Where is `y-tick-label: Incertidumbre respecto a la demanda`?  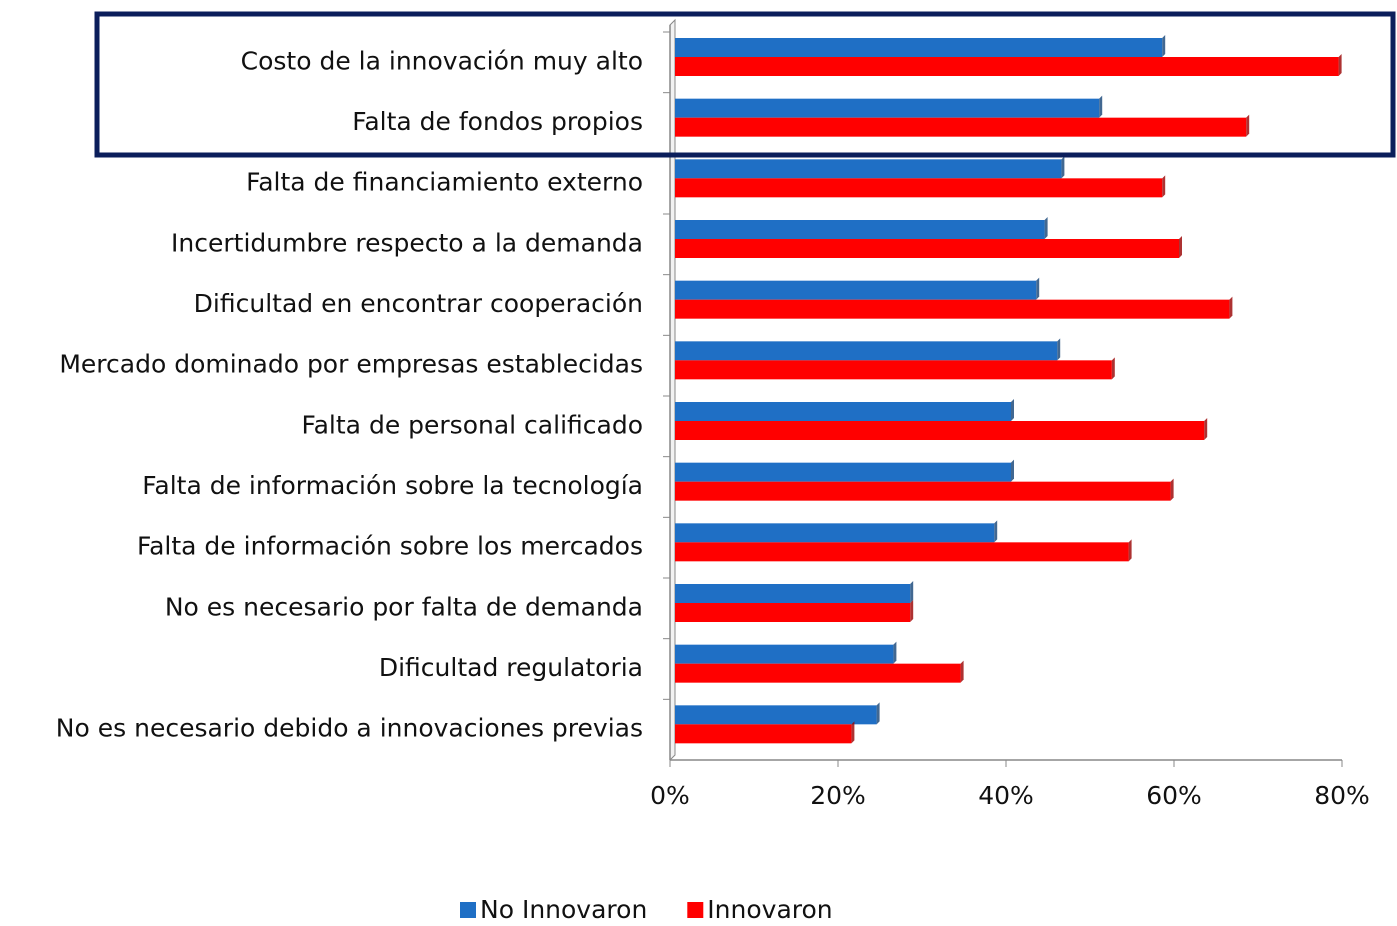 y-tick-label: Incertidumbre respecto a la demanda is located at coordinates (407, 242).